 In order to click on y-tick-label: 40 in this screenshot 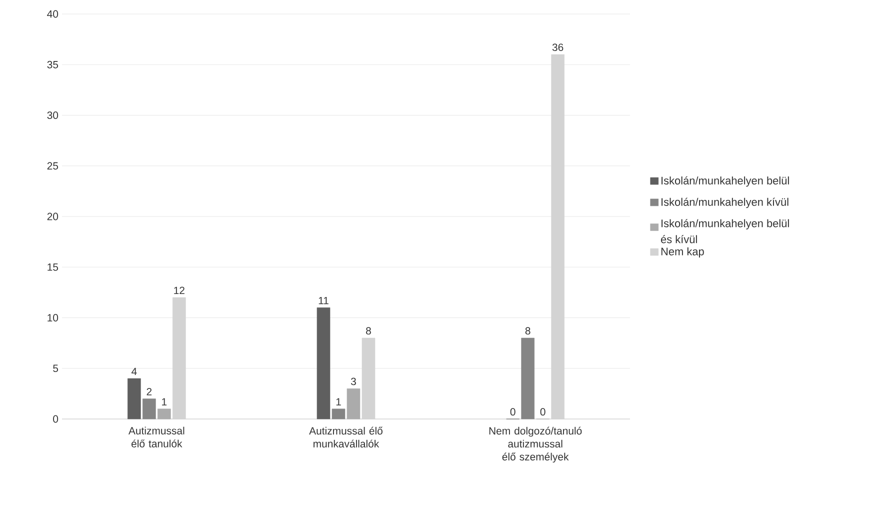, I will do `click(52, 14)`.